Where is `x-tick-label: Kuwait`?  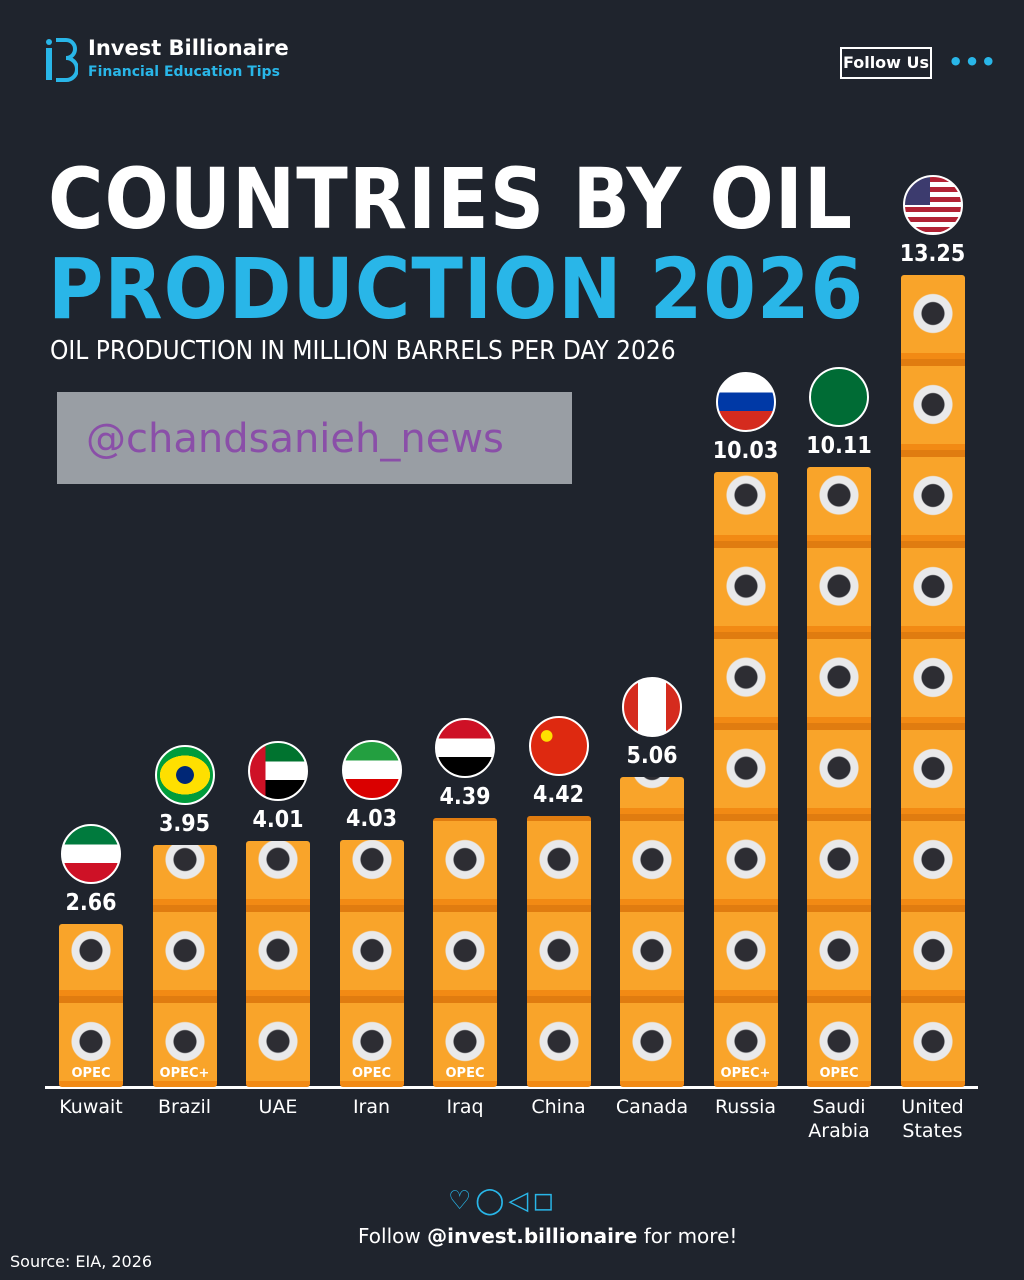
x-tick-label: Kuwait is located at coordinates (91, 1107).